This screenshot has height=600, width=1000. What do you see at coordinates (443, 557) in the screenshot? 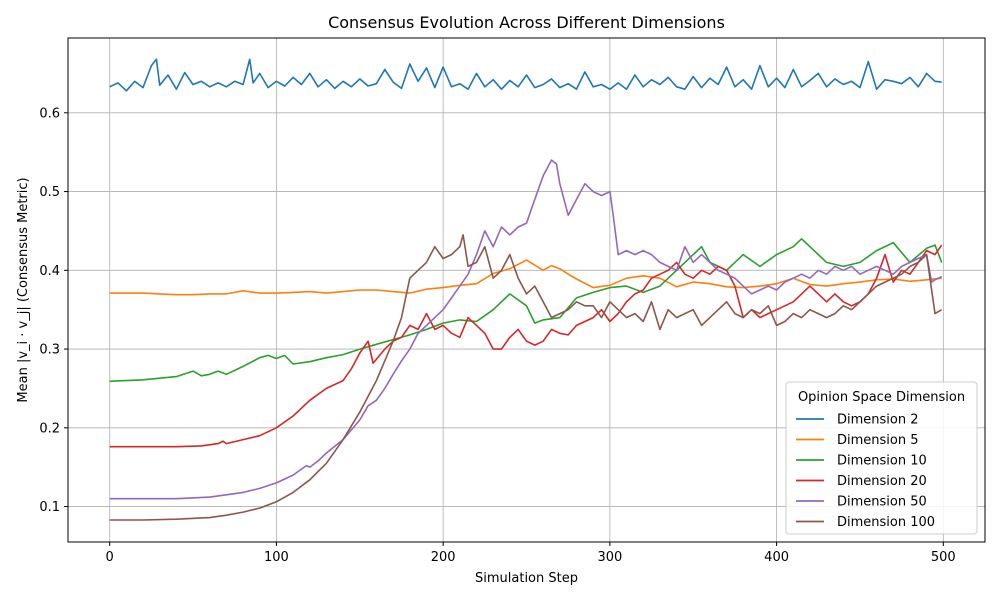
I see `x-tick-label: 200` at bounding box center [443, 557].